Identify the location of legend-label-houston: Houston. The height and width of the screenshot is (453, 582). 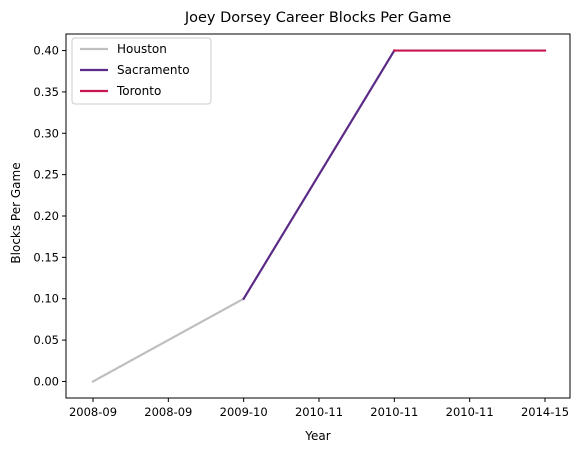
(142, 49).